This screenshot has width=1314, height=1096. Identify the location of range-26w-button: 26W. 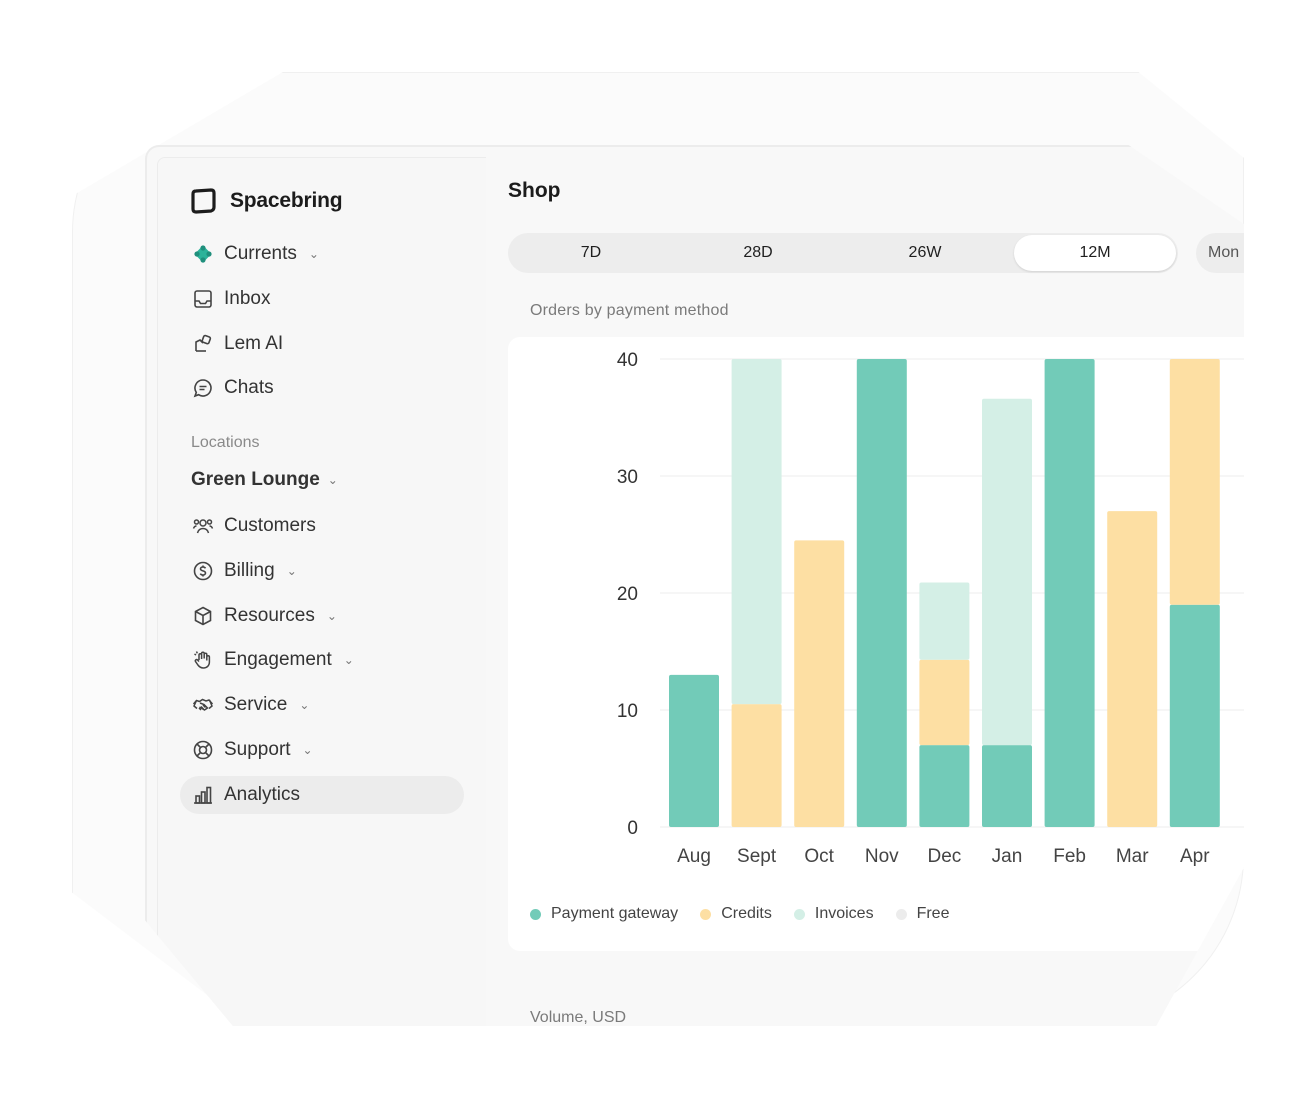
(925, 252).